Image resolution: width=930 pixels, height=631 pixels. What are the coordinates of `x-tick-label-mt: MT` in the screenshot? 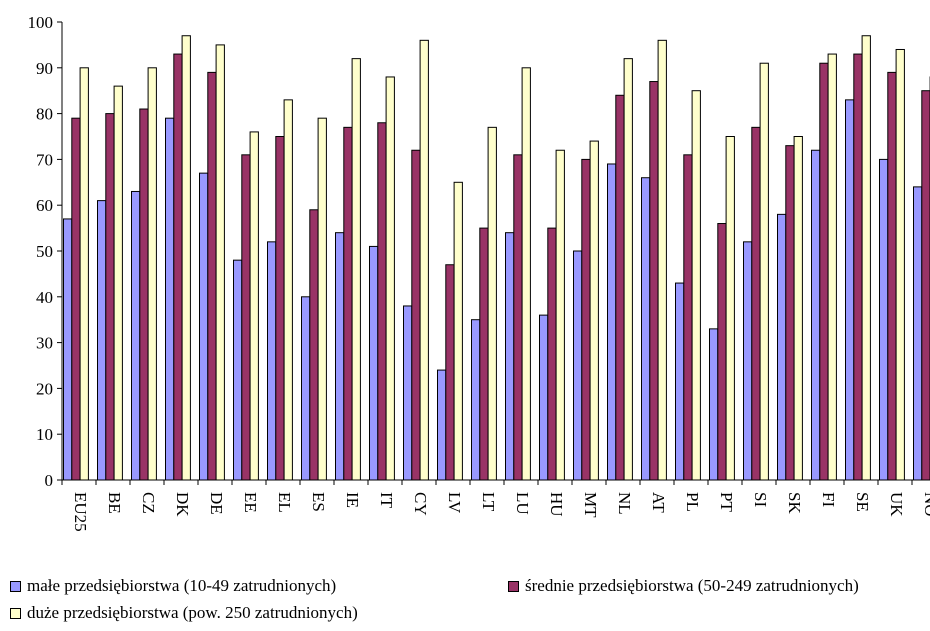 It's located at (590, 505).